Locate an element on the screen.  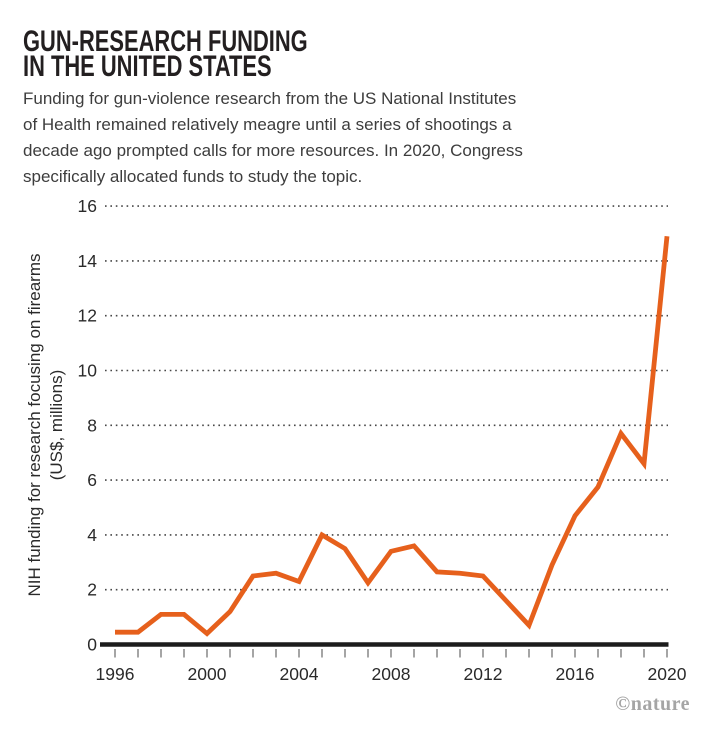
y-tick-label: 6 is located at coordinates (92, 480).